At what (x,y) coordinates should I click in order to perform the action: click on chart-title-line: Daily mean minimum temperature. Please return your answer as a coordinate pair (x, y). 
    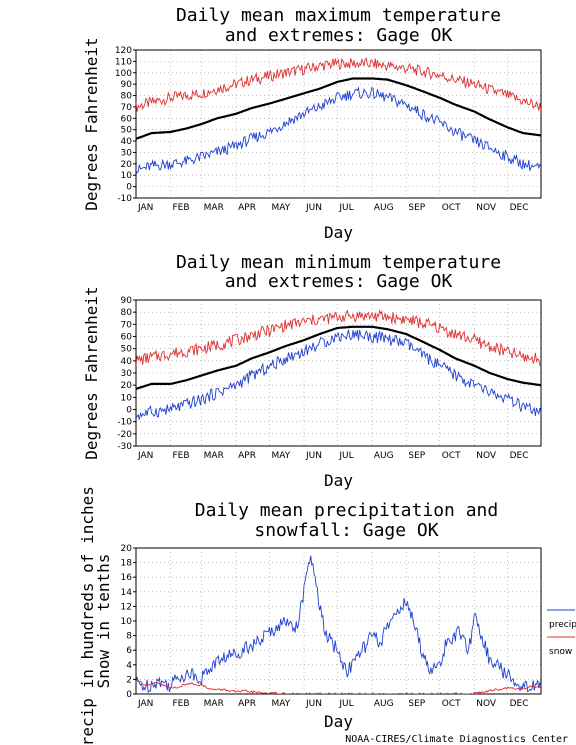
    Looking at the image, I should click on (338, 262).